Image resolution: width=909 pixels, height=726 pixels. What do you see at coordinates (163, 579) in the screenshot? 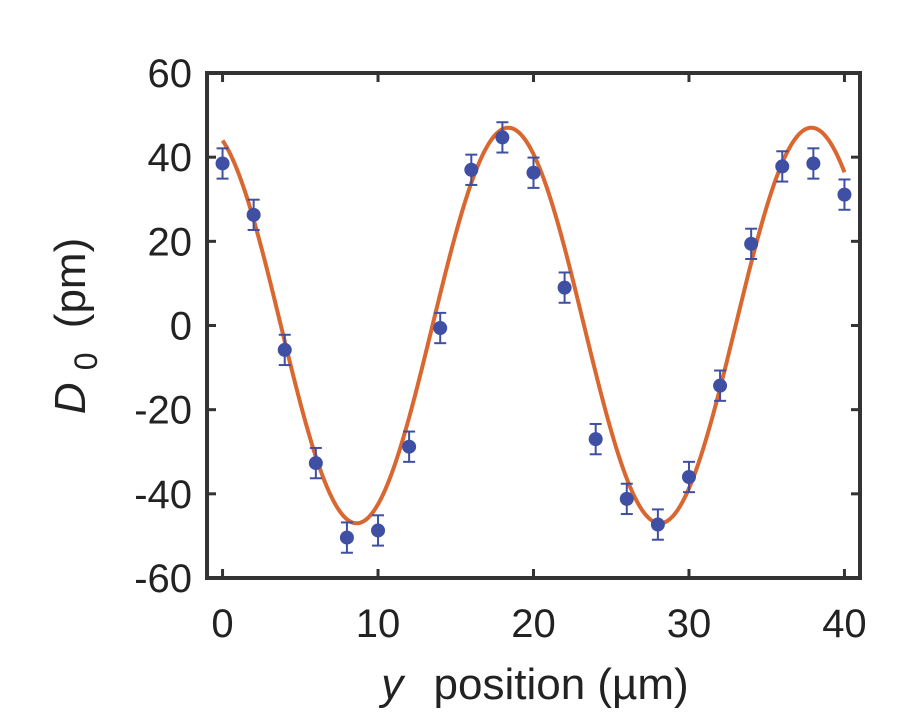
I see `y-tick-label: -60` at bounding box center [163, 579].